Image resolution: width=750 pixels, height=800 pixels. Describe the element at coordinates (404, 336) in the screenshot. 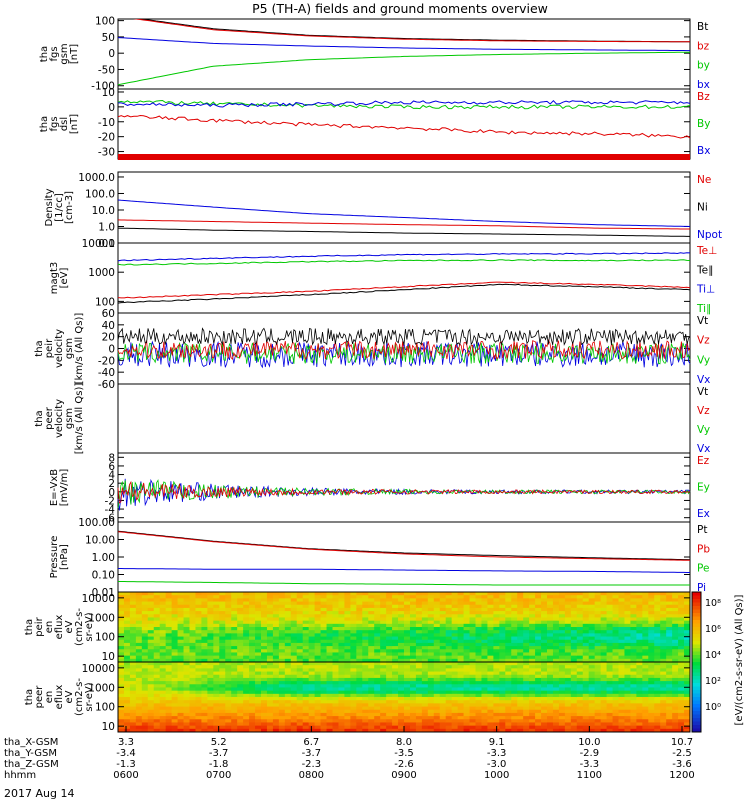

I see `velocity-trace` at that location.